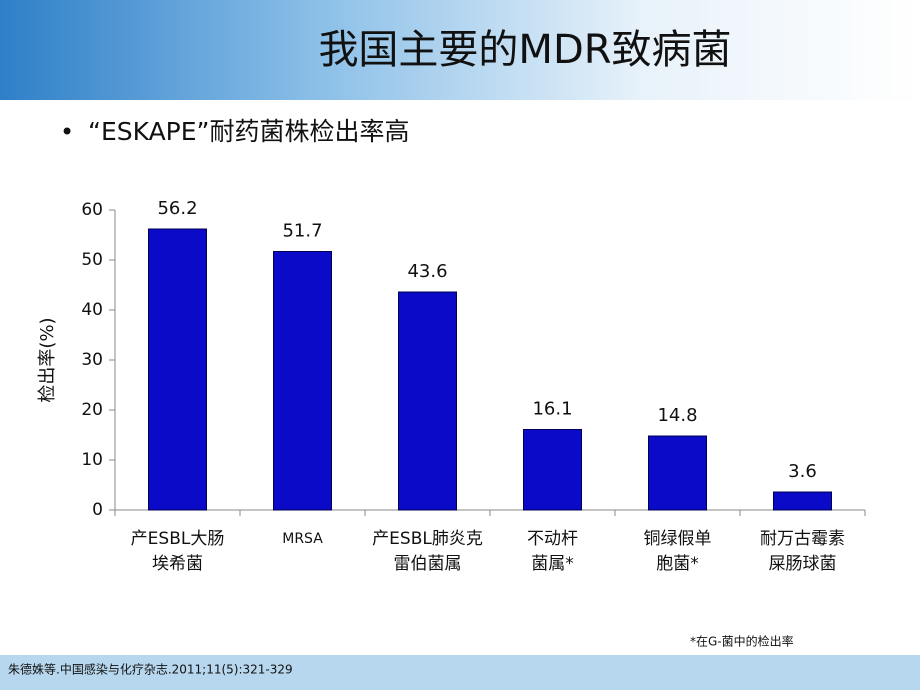 The width and height of the screenshot is (920, 694). Describe the element at coordinates (177, 208) in the screenshot. I see `value-label: 56.2` at that location.